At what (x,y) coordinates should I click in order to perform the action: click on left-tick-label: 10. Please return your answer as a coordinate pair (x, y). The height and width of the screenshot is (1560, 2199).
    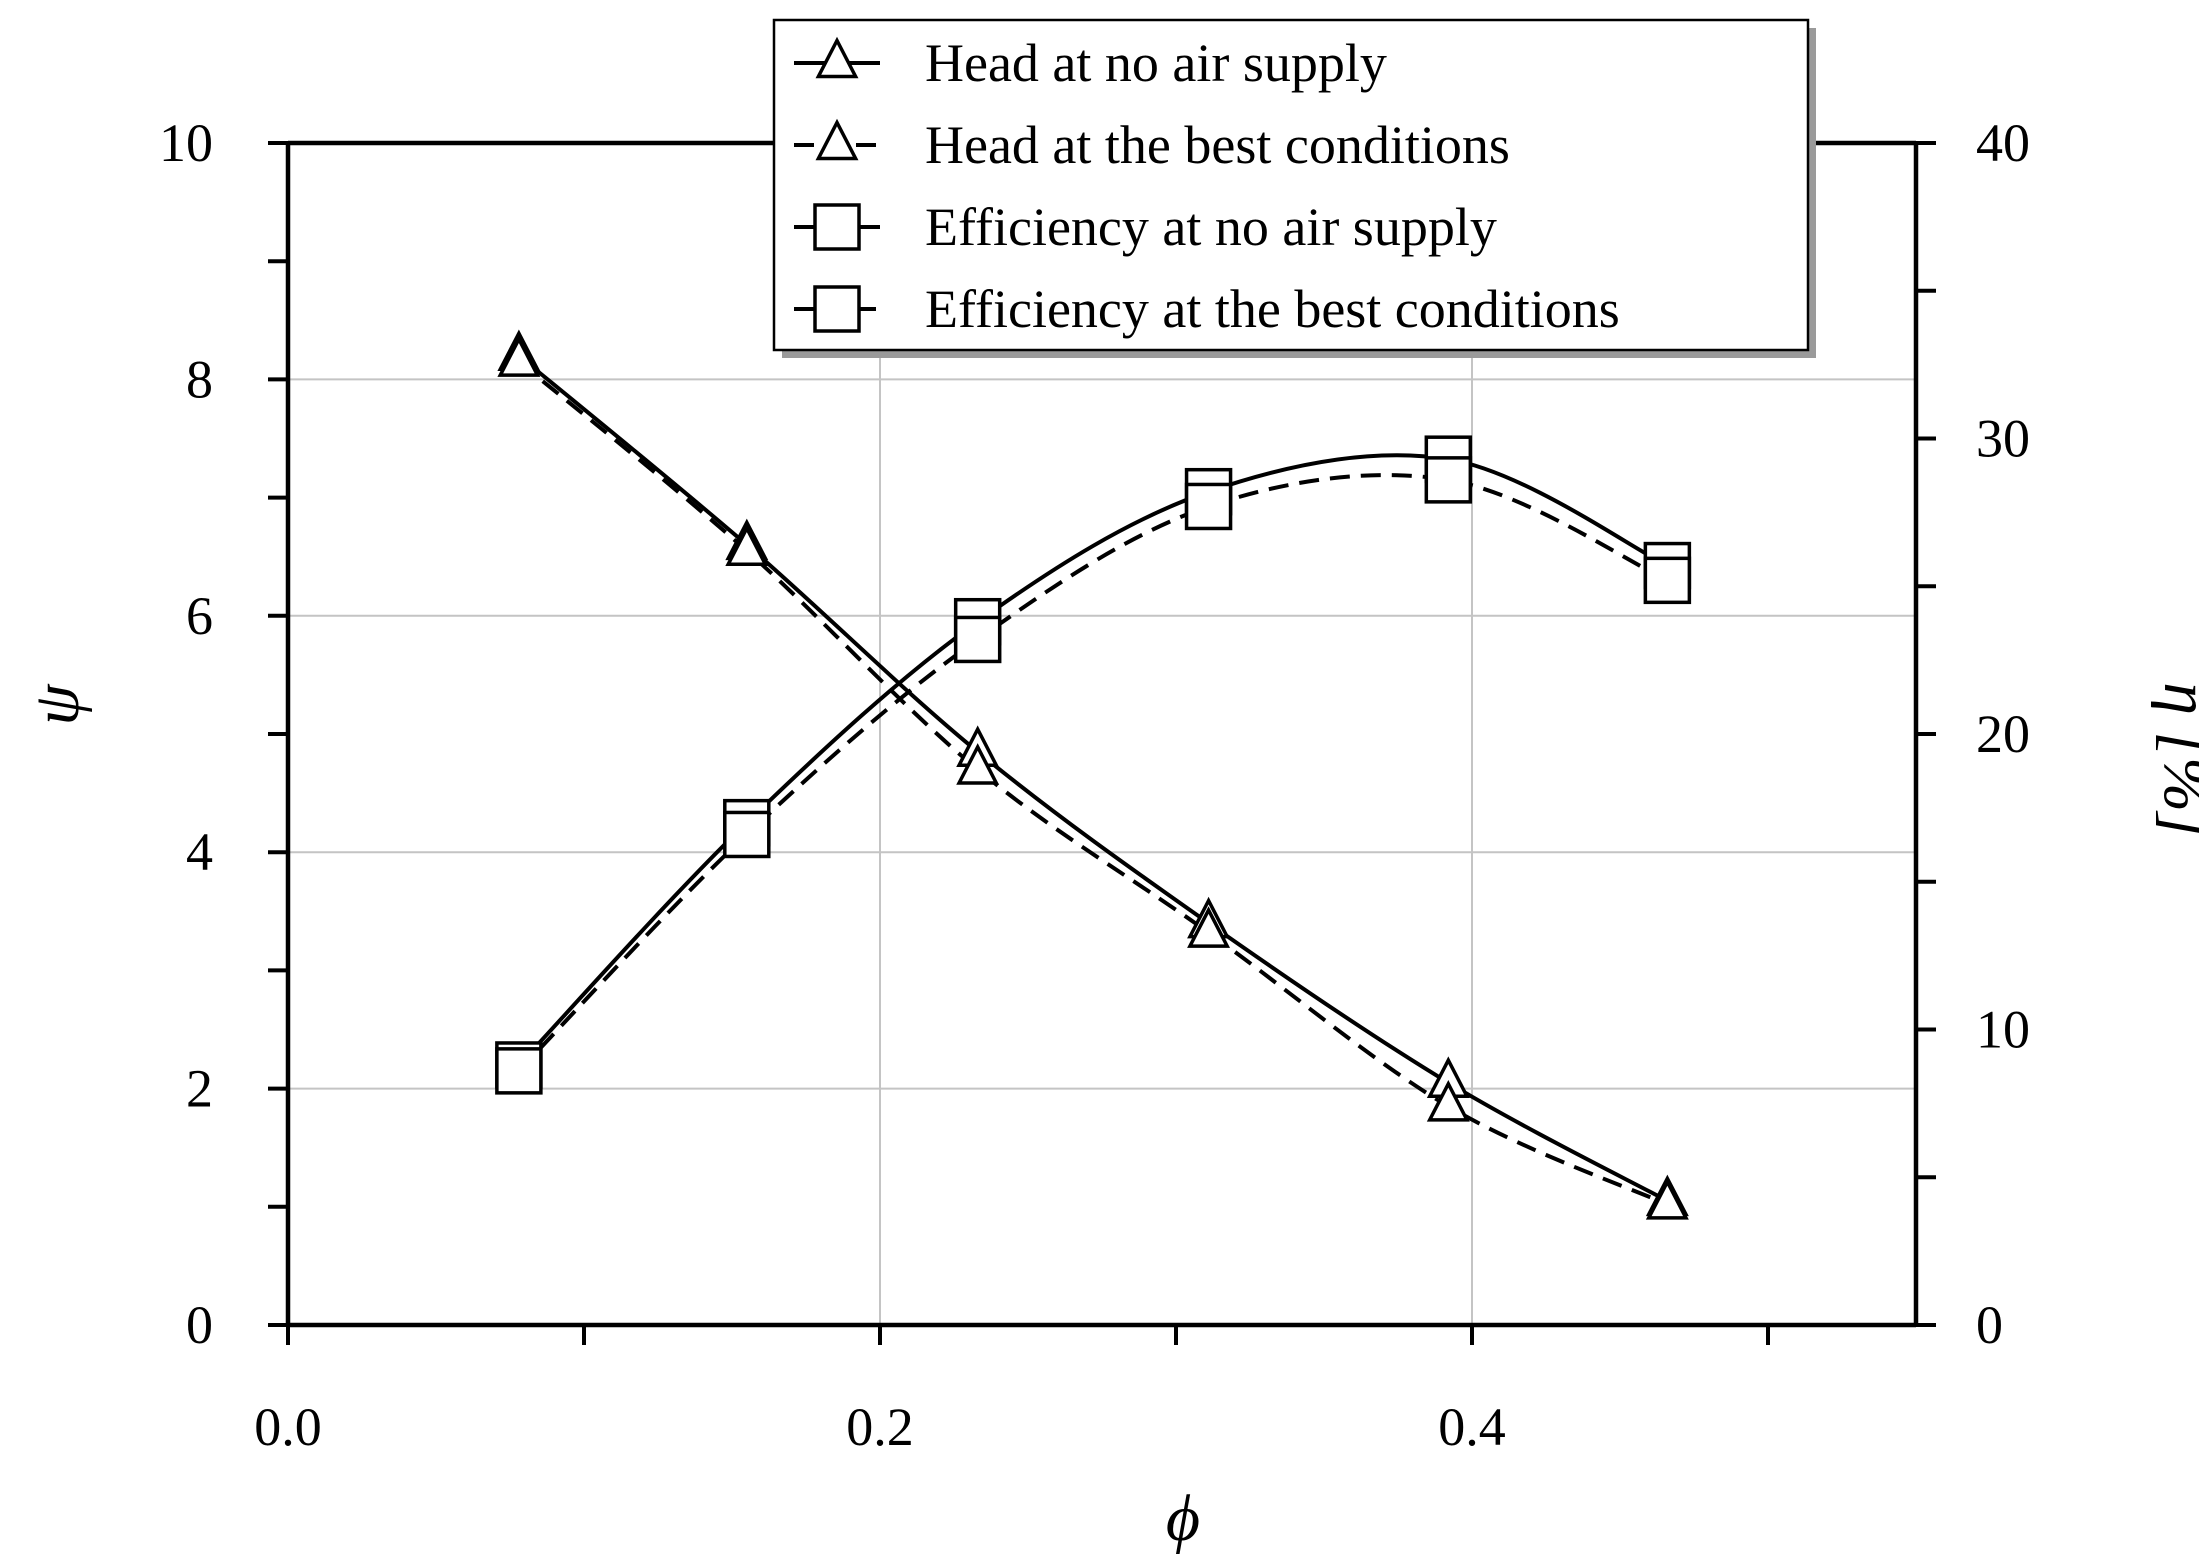
    Looking at the image, I should click on (186, 143).